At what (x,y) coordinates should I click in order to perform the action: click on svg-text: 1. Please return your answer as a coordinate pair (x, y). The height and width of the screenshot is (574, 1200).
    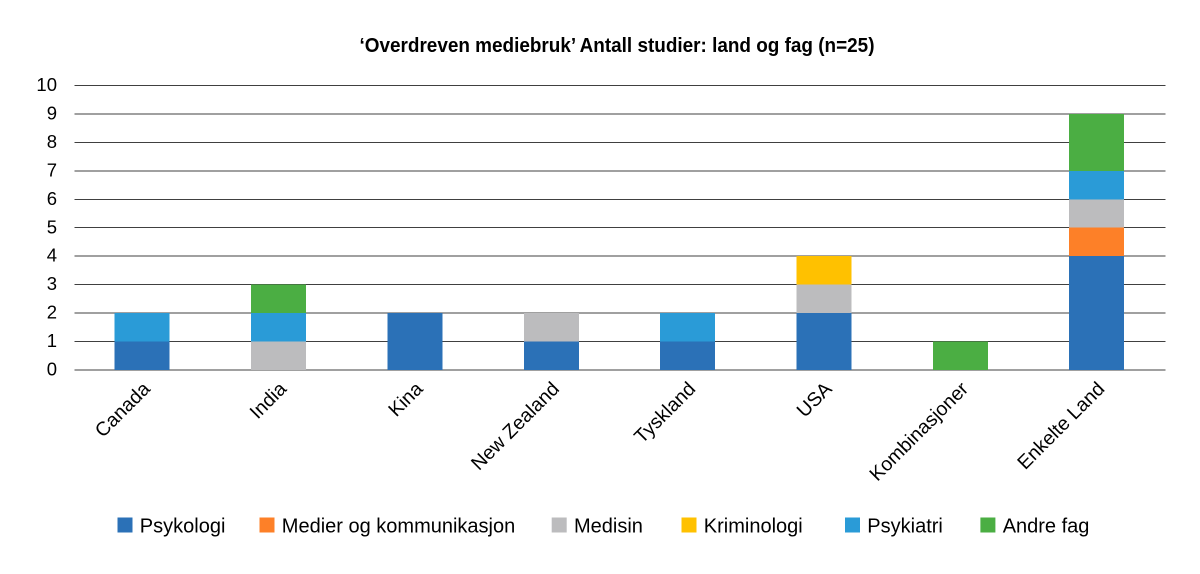
    Looking at the image, I should click on (52, 340).